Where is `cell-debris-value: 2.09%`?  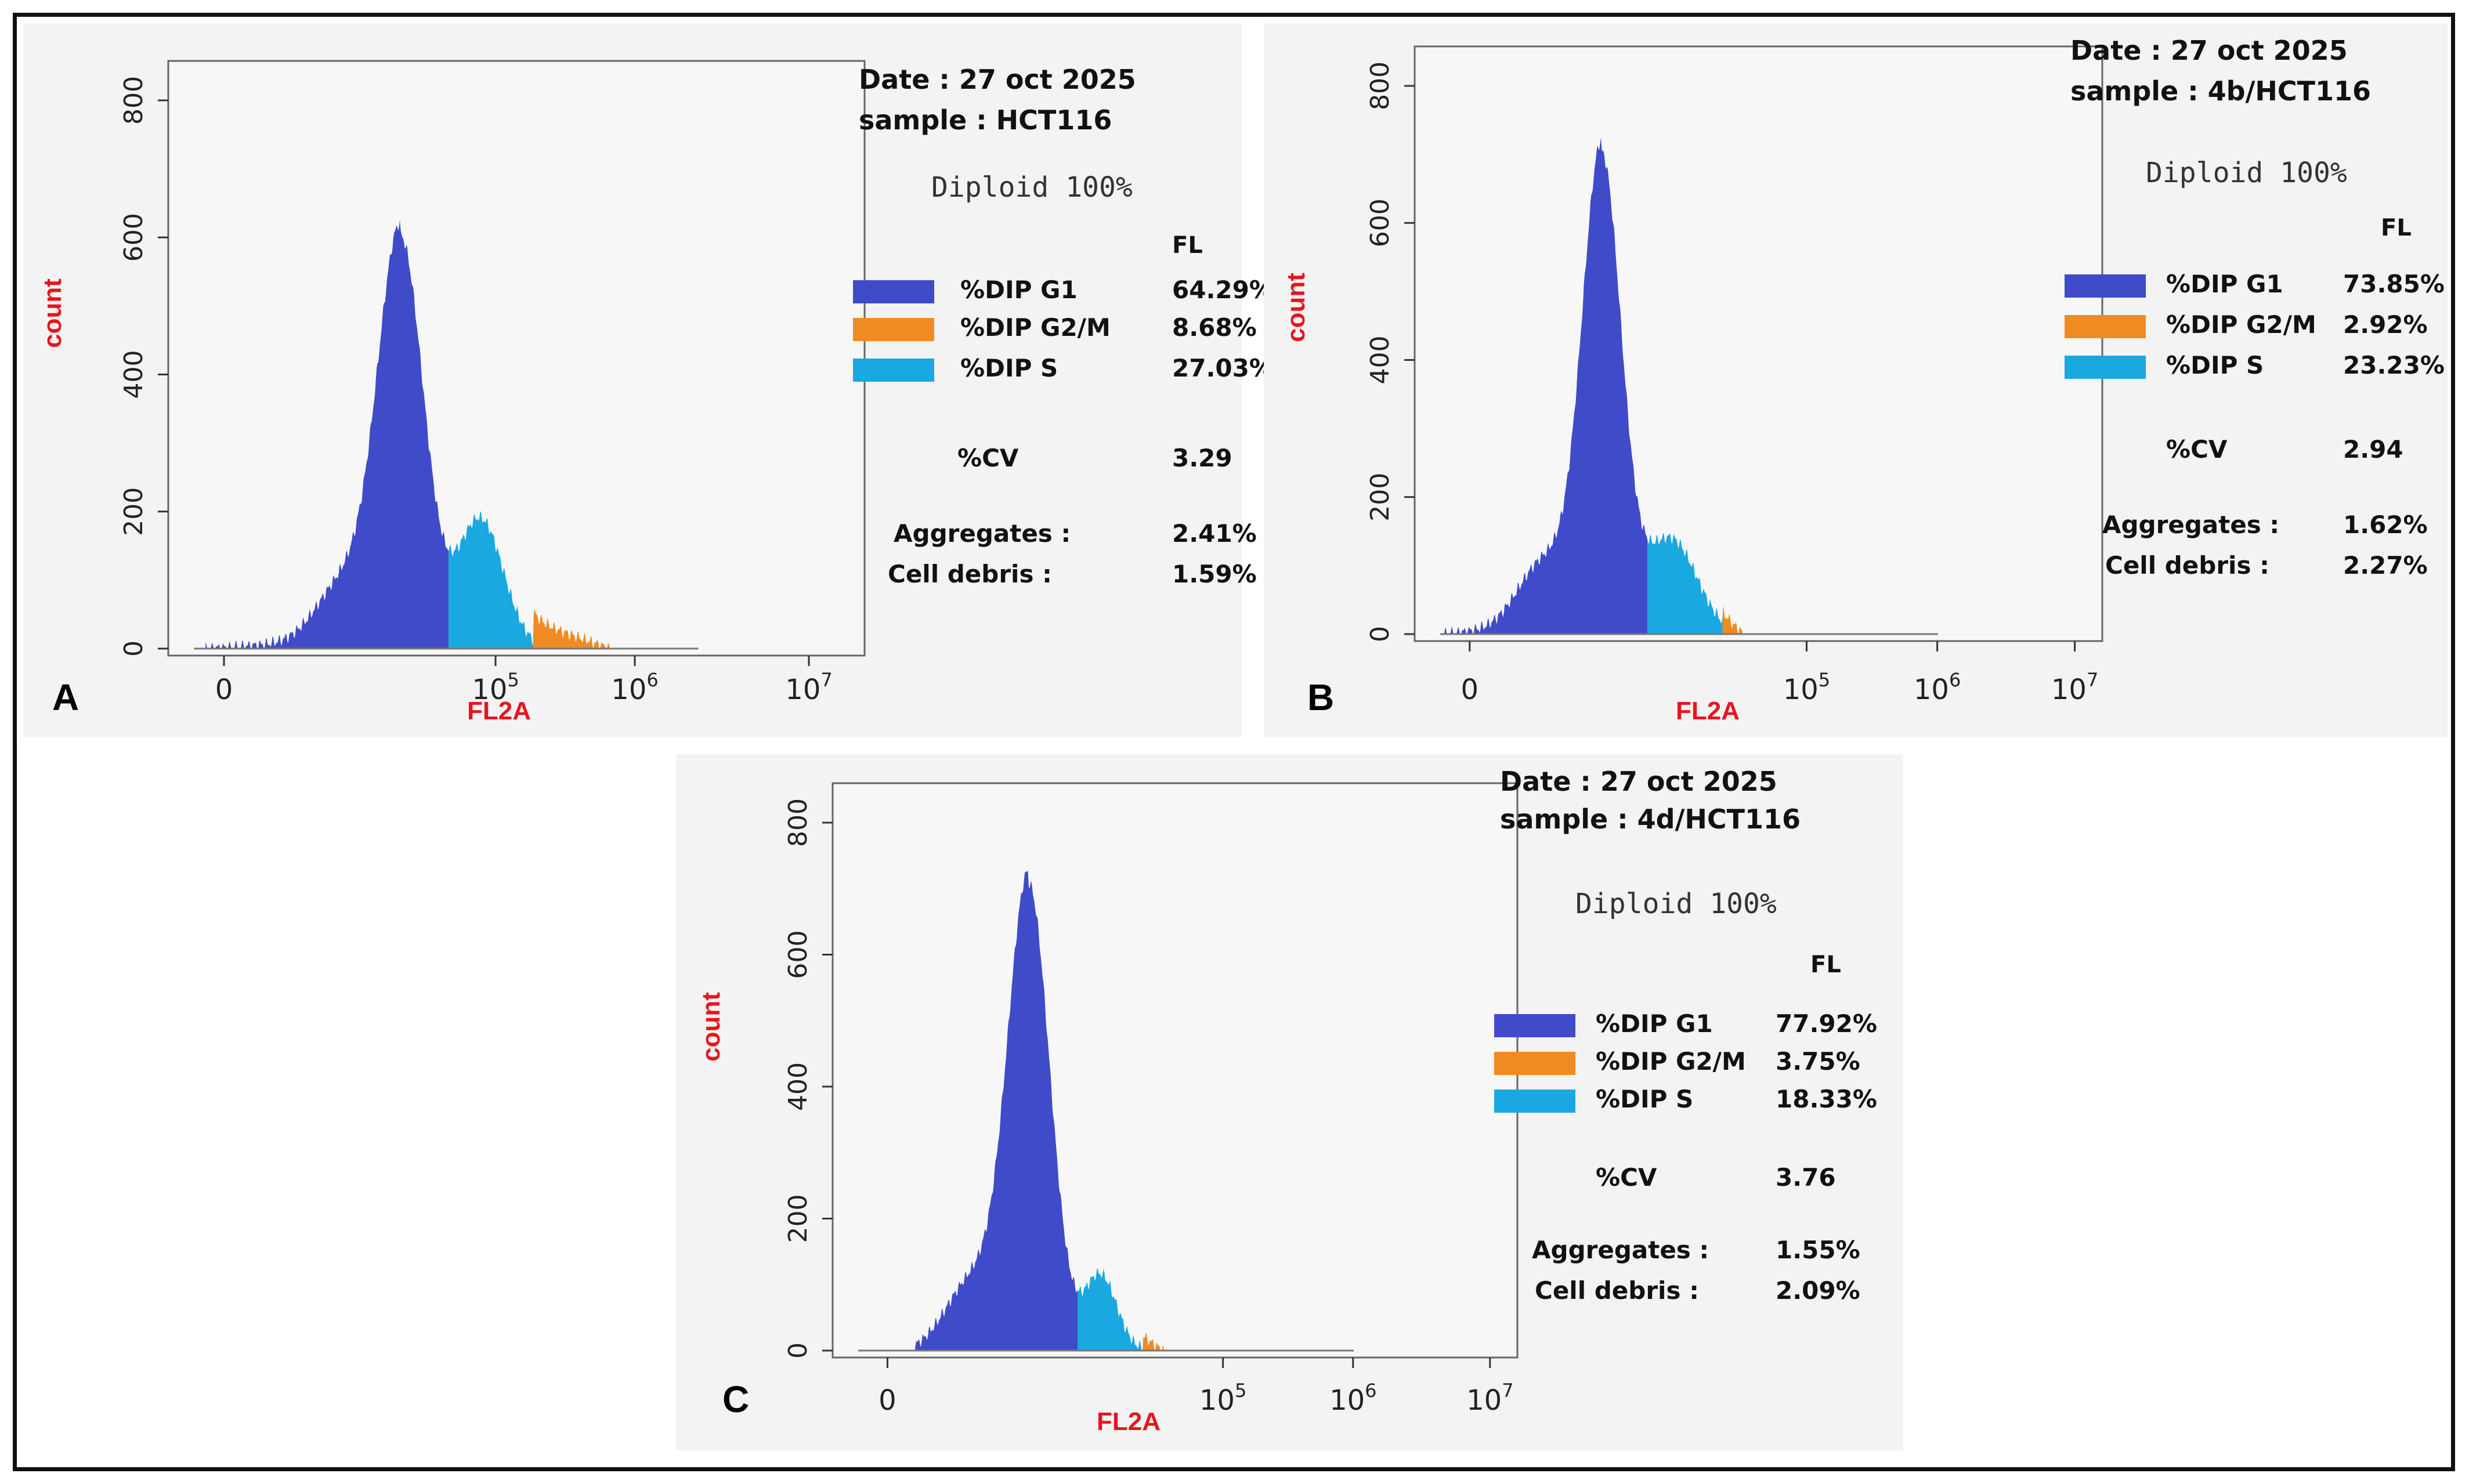 cell-debris-value: 2.09% is located at coordinates (1818, 1290).